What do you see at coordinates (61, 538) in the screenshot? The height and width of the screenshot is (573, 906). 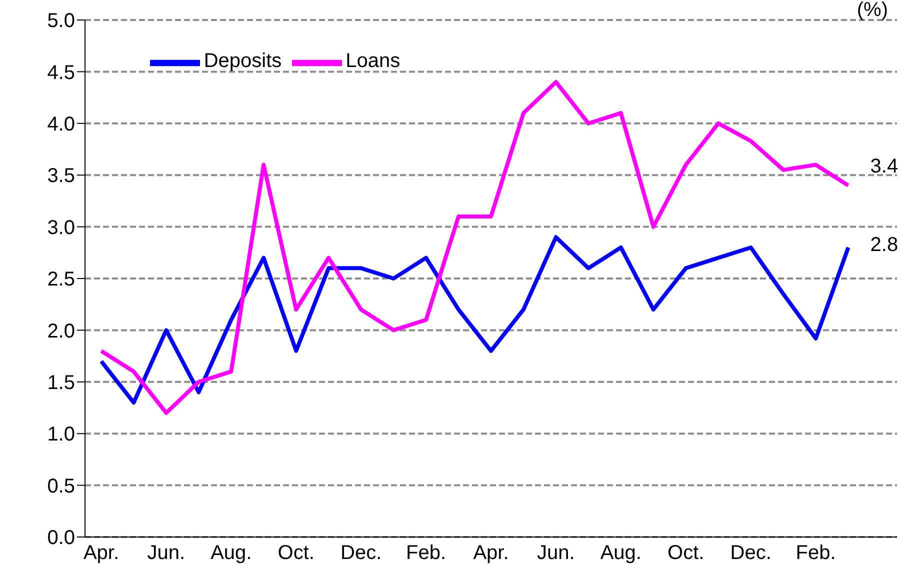 I see `y-tick-label: 0.0` at bounding box center [61, 538].